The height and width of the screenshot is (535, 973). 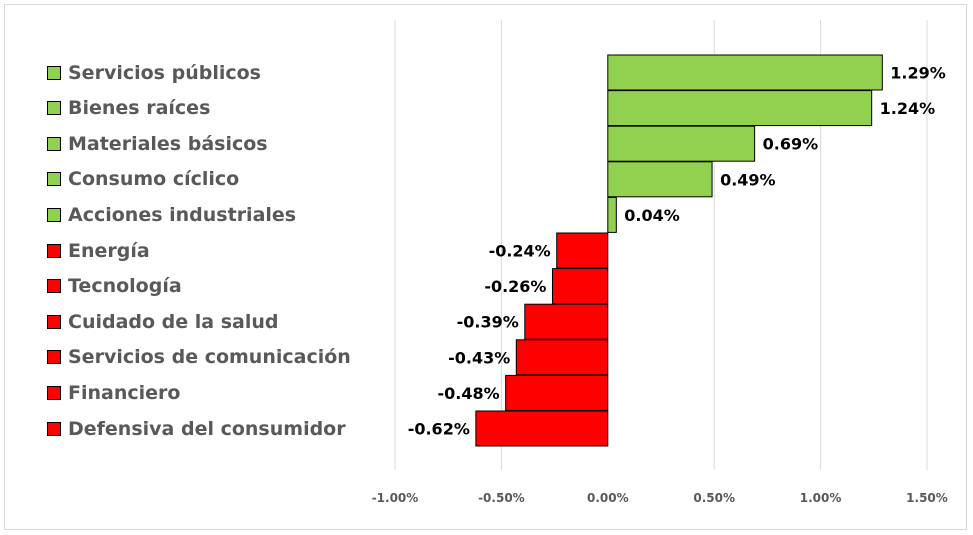 I want to click on legend-item: Bienes raíces, so click(x=128, y=108).